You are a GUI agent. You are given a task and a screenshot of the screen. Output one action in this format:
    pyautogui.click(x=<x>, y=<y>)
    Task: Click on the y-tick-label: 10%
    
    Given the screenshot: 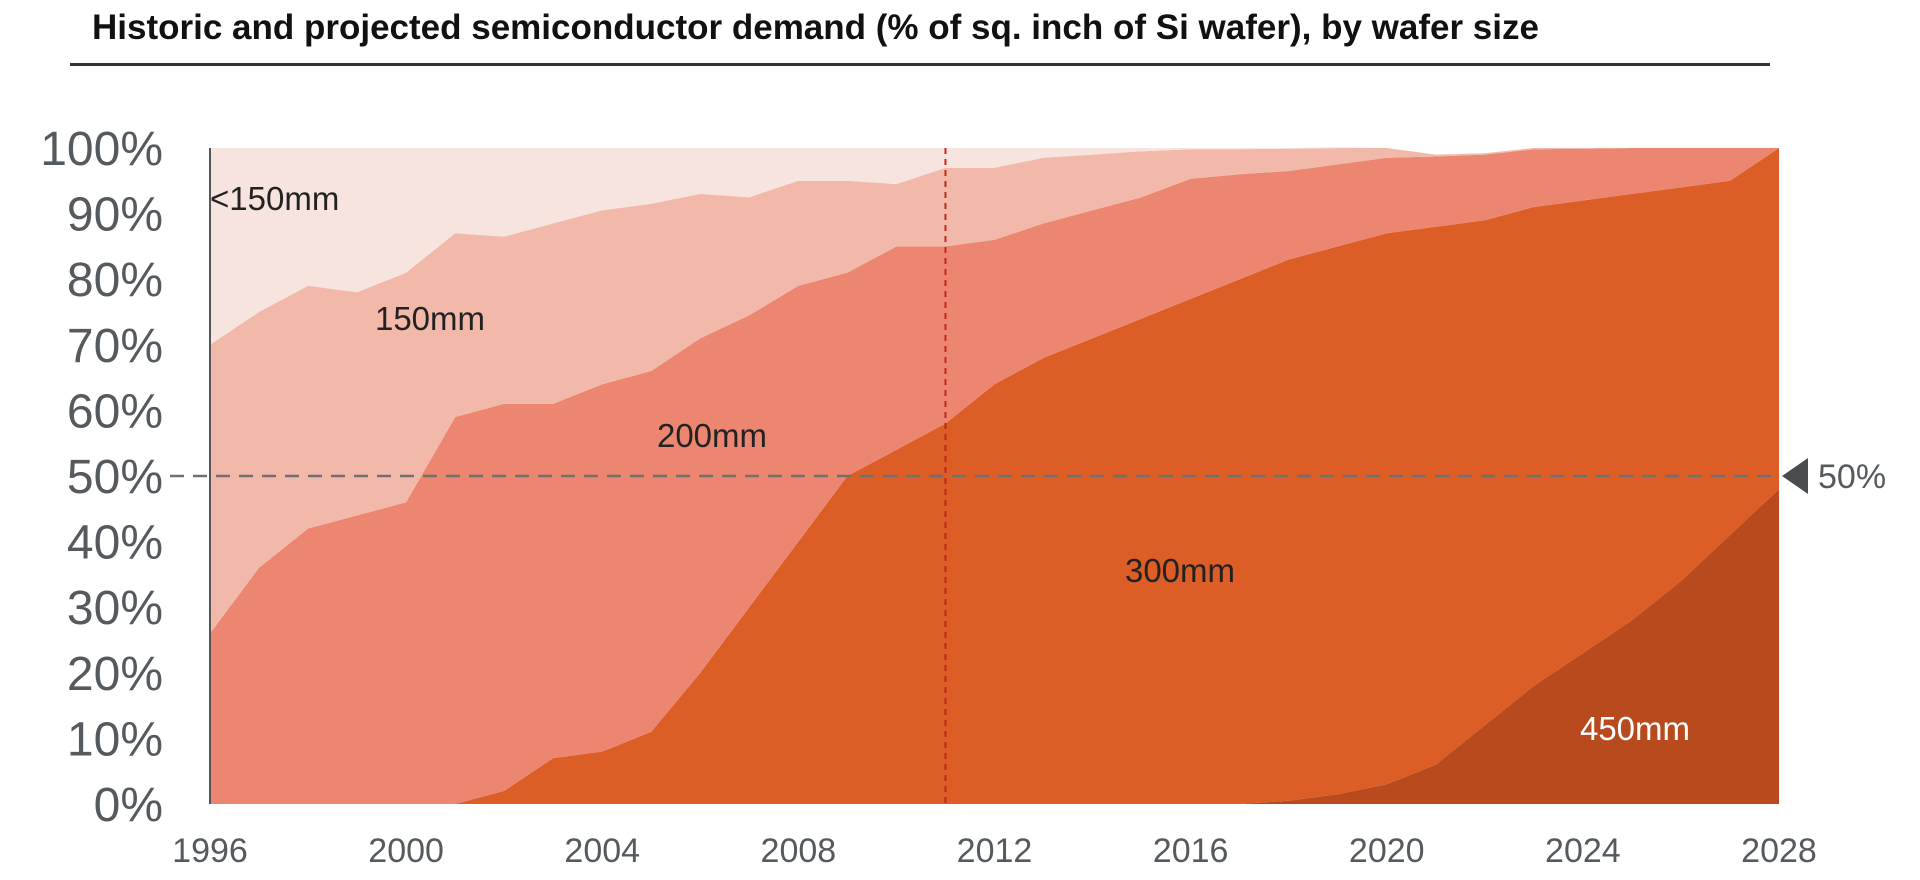 What is the action you would take?
    pyautogui.click(x=115, y=739)
    